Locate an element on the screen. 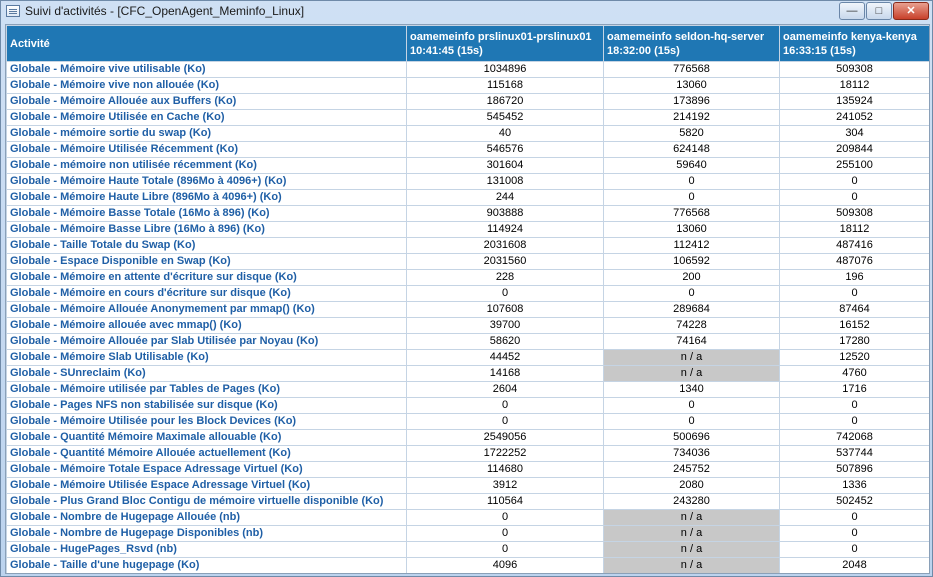  maximize-icon: □ is located at coordinates (879, 11).